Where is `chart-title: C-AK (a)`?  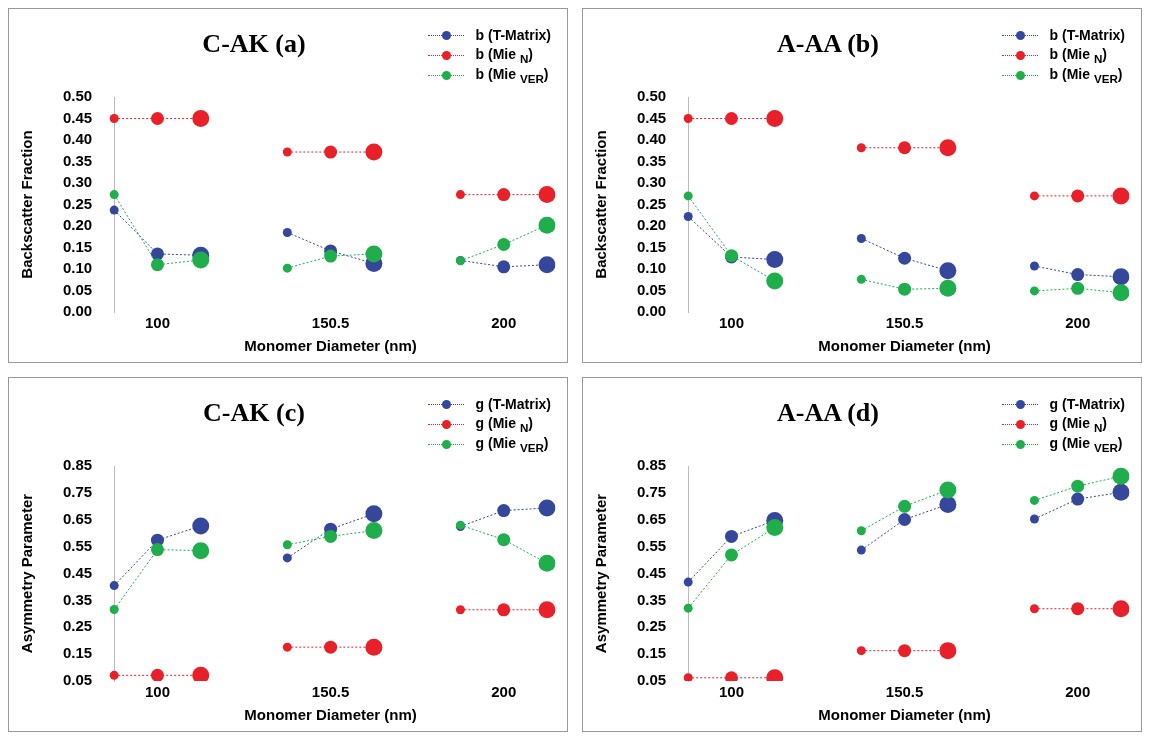 chart-title: C-AK (a) is located at coordinates (254, 44).